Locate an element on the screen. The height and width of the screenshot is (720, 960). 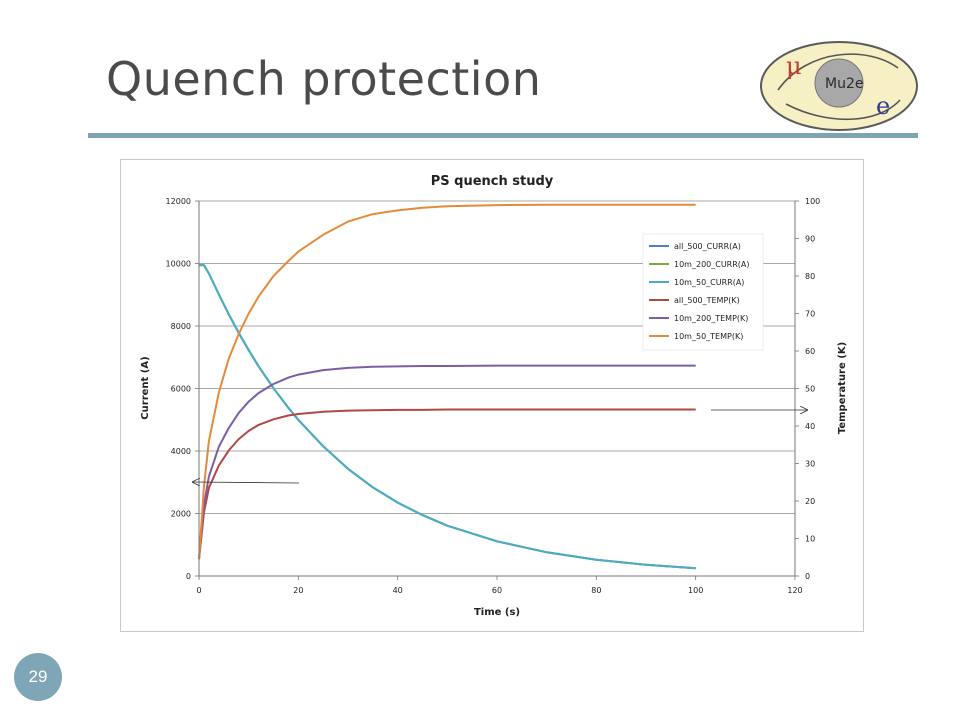
legend-box is located at coordinates (703, 292).